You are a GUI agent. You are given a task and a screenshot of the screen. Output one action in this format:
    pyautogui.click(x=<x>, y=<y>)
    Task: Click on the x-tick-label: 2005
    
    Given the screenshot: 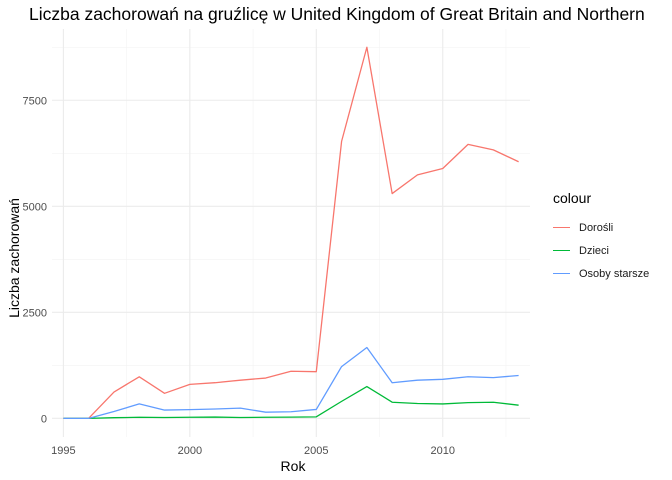 What is the action you would take?
    pyautogui.click(x=316, y=451)
    